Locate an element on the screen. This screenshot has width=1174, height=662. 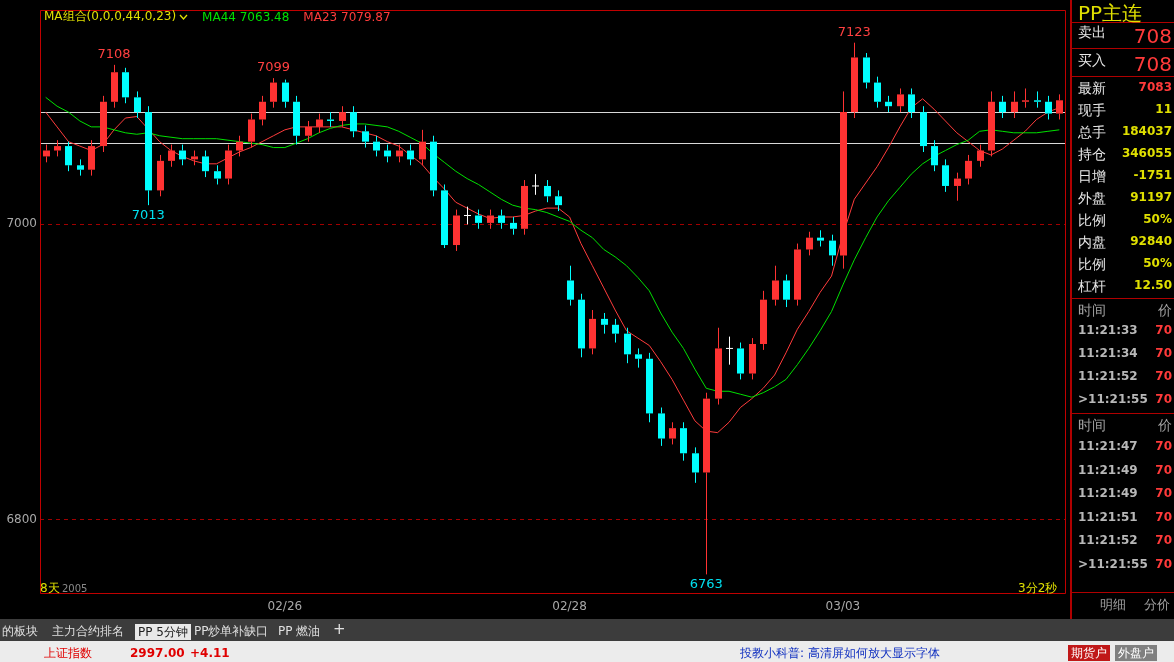
text: 比例 is located at coordinates (1092, 221).